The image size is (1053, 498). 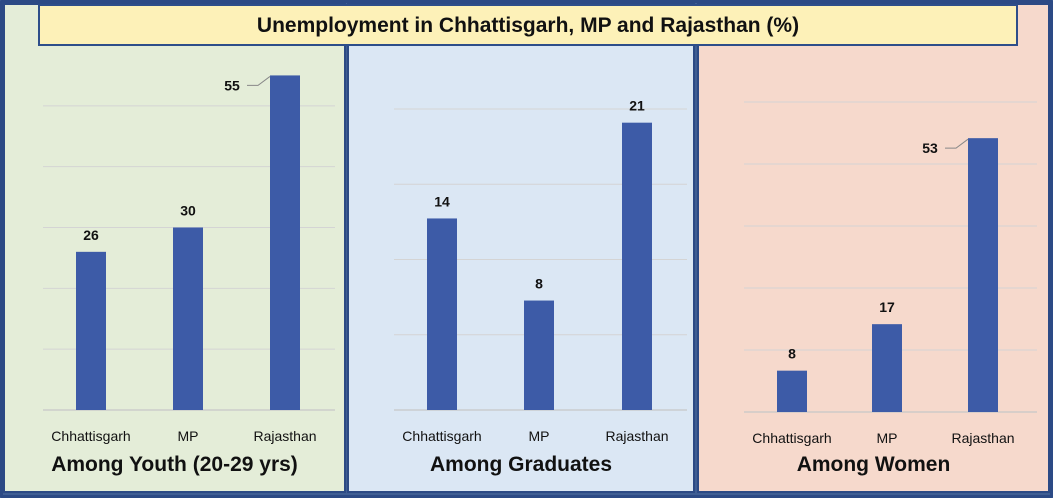 I want to click on value-label-chhattisgarh: 8, so click(x=792, y=354).